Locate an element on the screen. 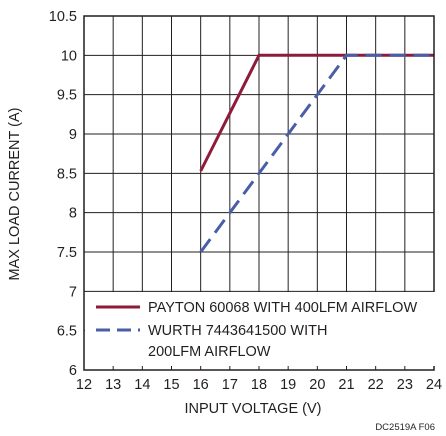  x-tick-label: 18 is located at coordinates (259, 385).